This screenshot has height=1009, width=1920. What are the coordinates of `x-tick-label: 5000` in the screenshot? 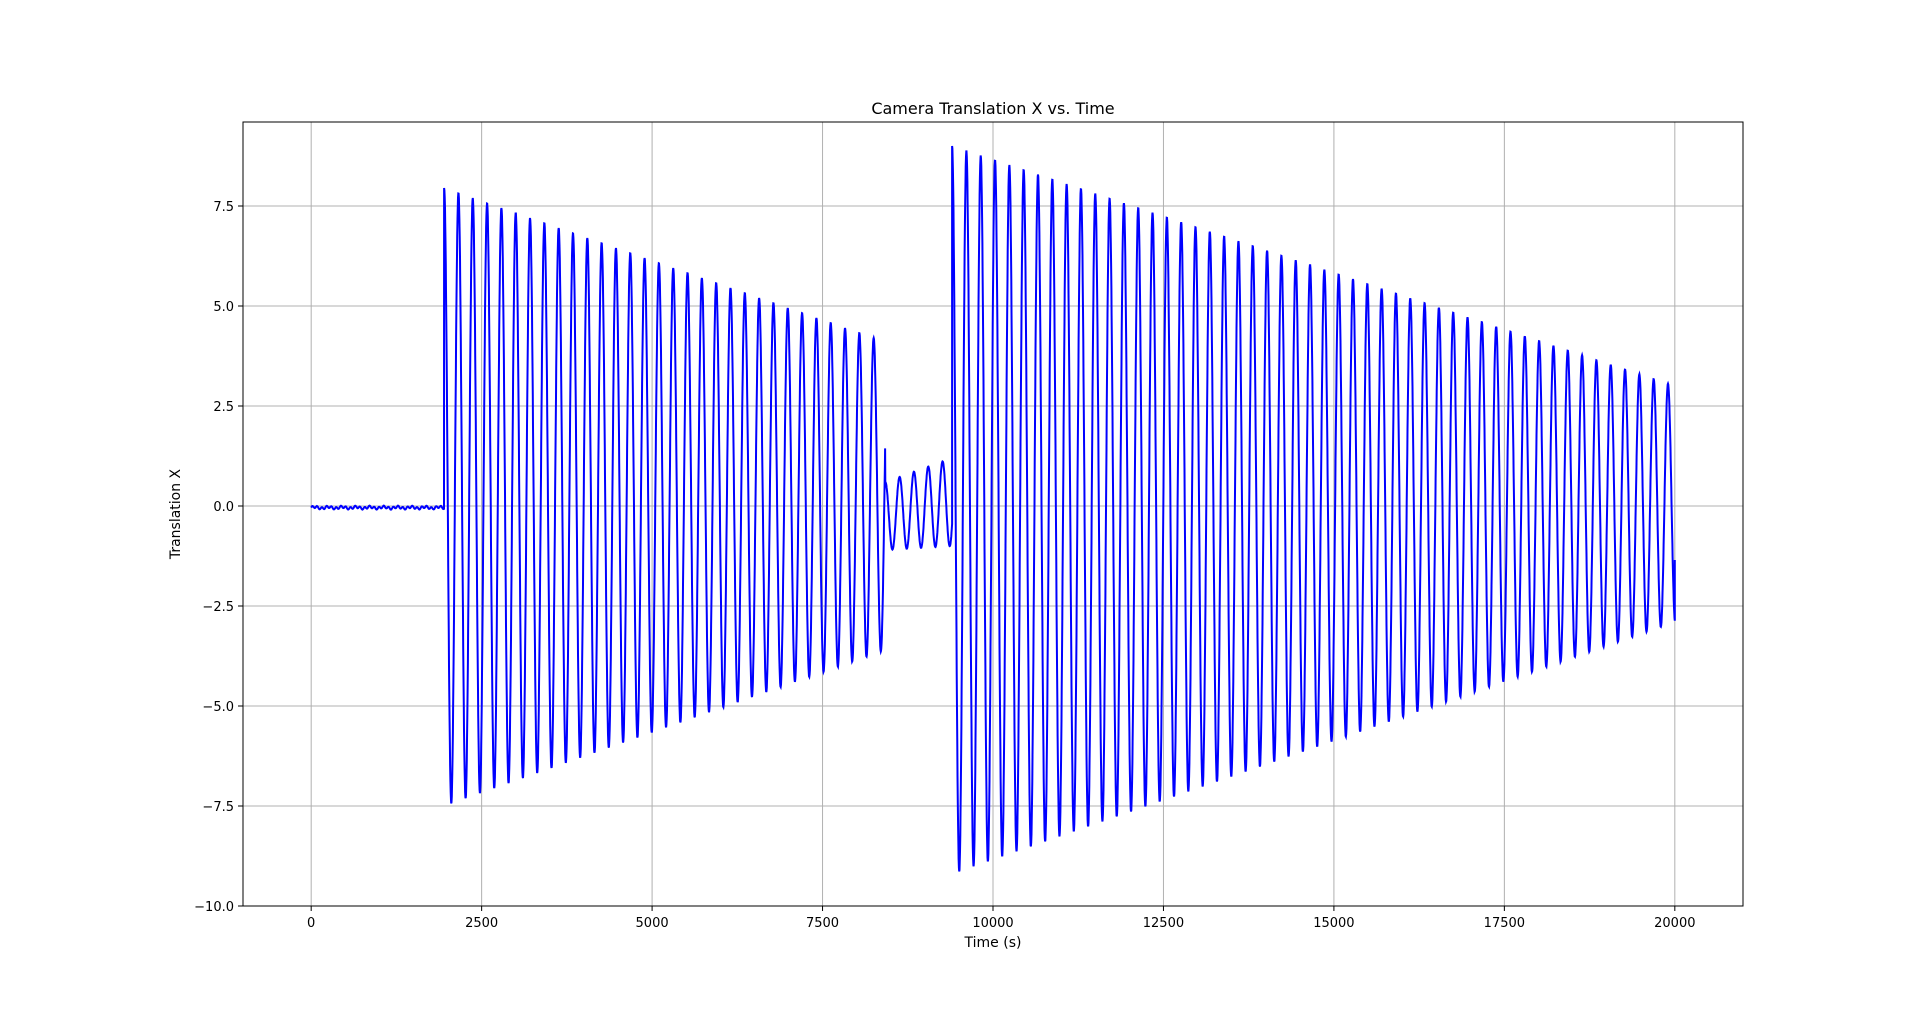 It's located at (652, 923).